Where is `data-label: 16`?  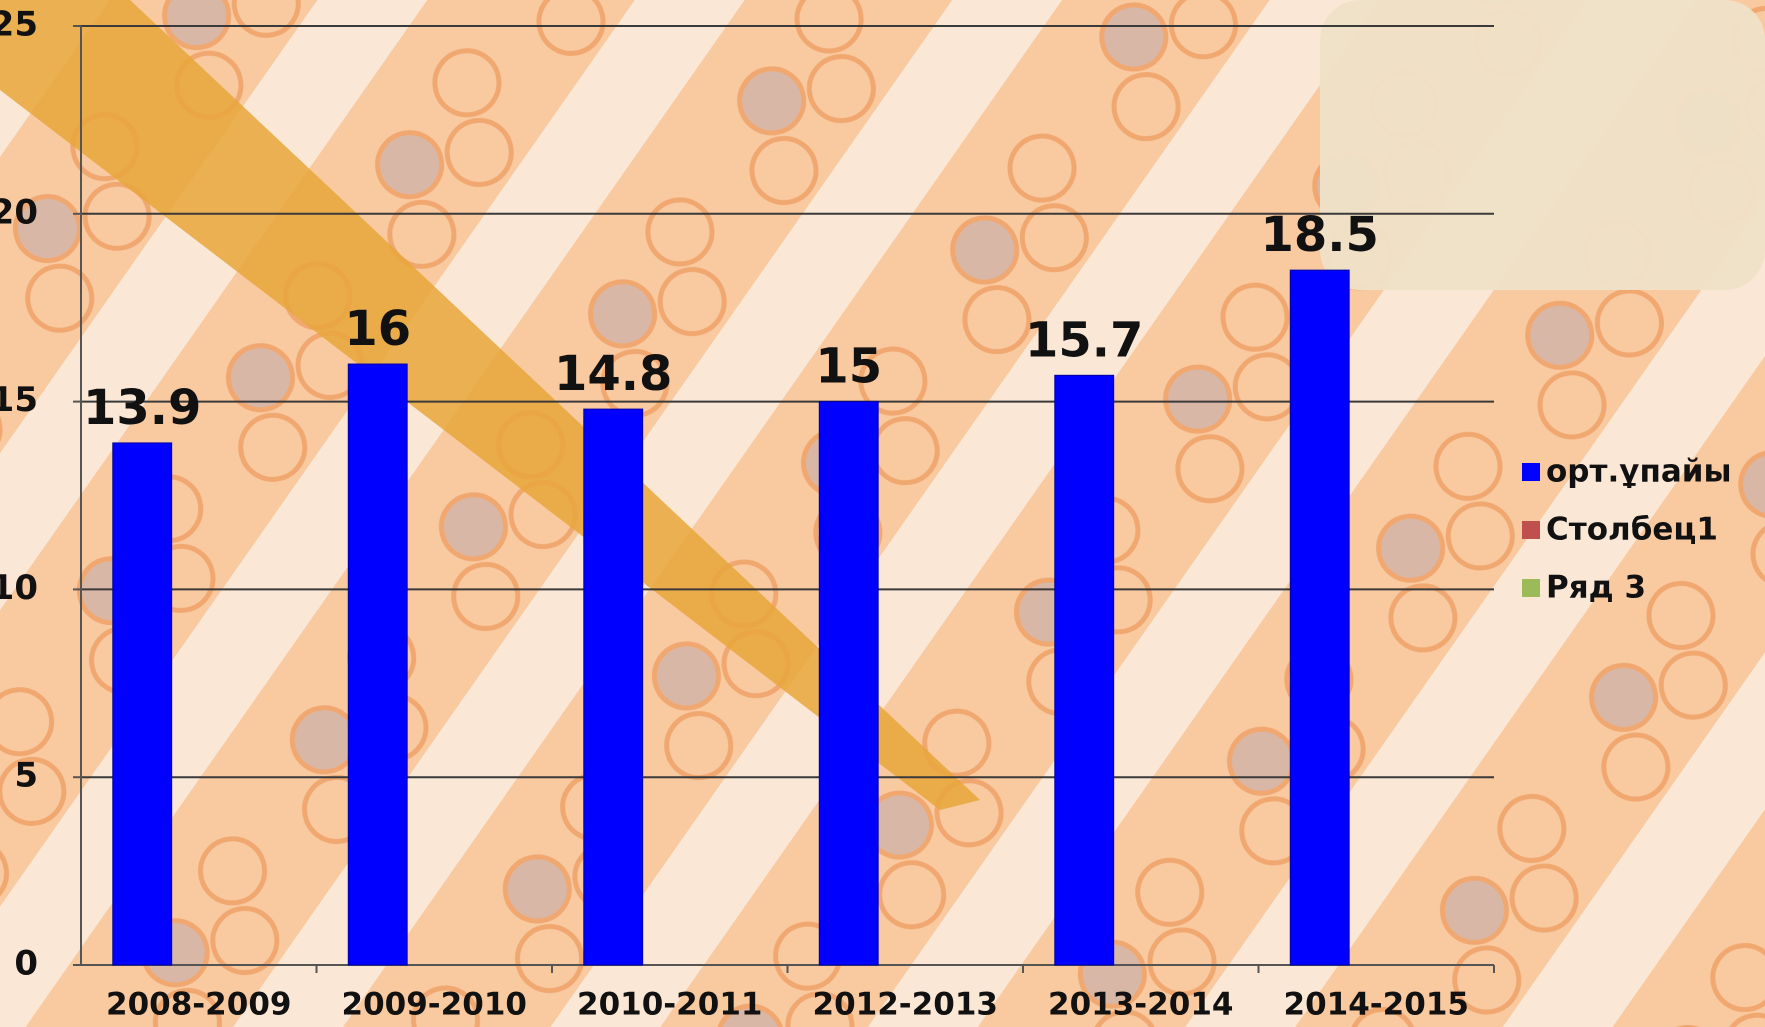 data-label: 16 is located at coordinates (377, 329).